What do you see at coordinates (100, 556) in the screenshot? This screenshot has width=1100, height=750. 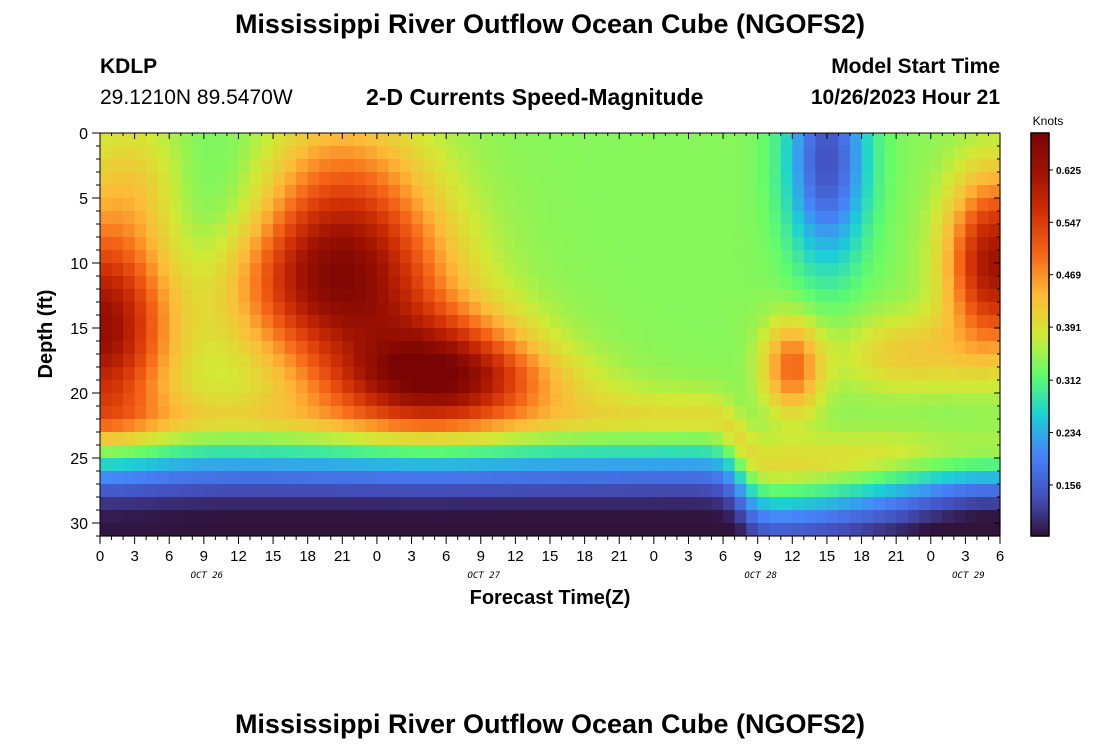 I see `x-tick-label: 0` at bounding box center [100, 556].